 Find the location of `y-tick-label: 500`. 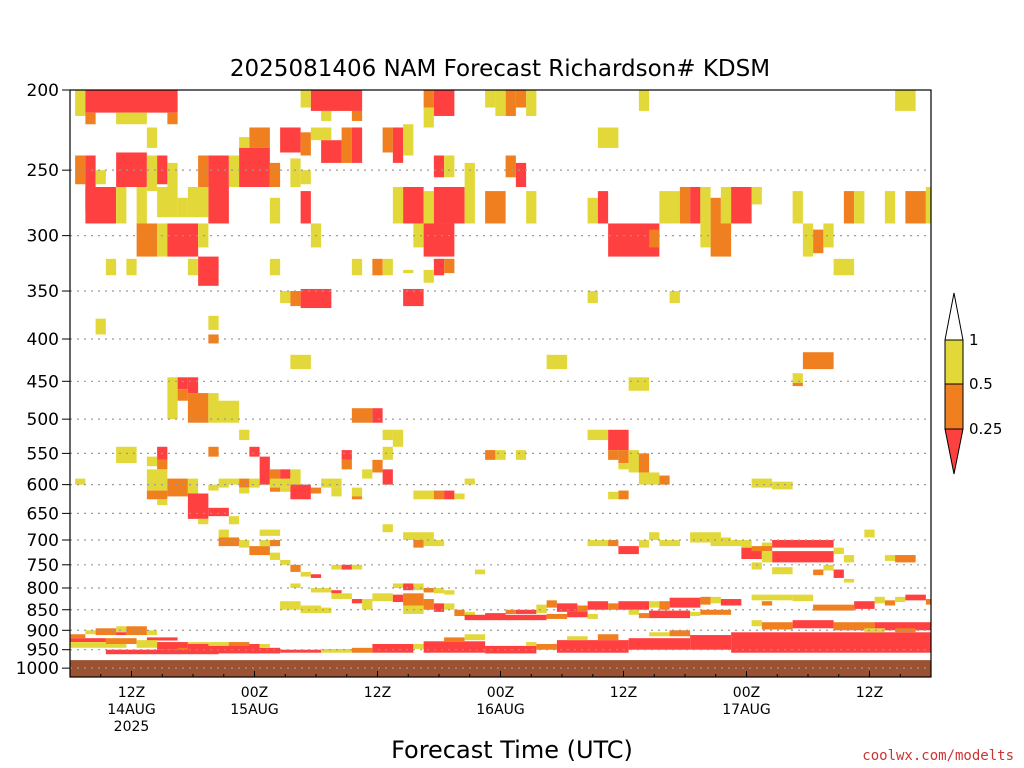

y-tick-label: 500 is located at coordinates (43, 420).